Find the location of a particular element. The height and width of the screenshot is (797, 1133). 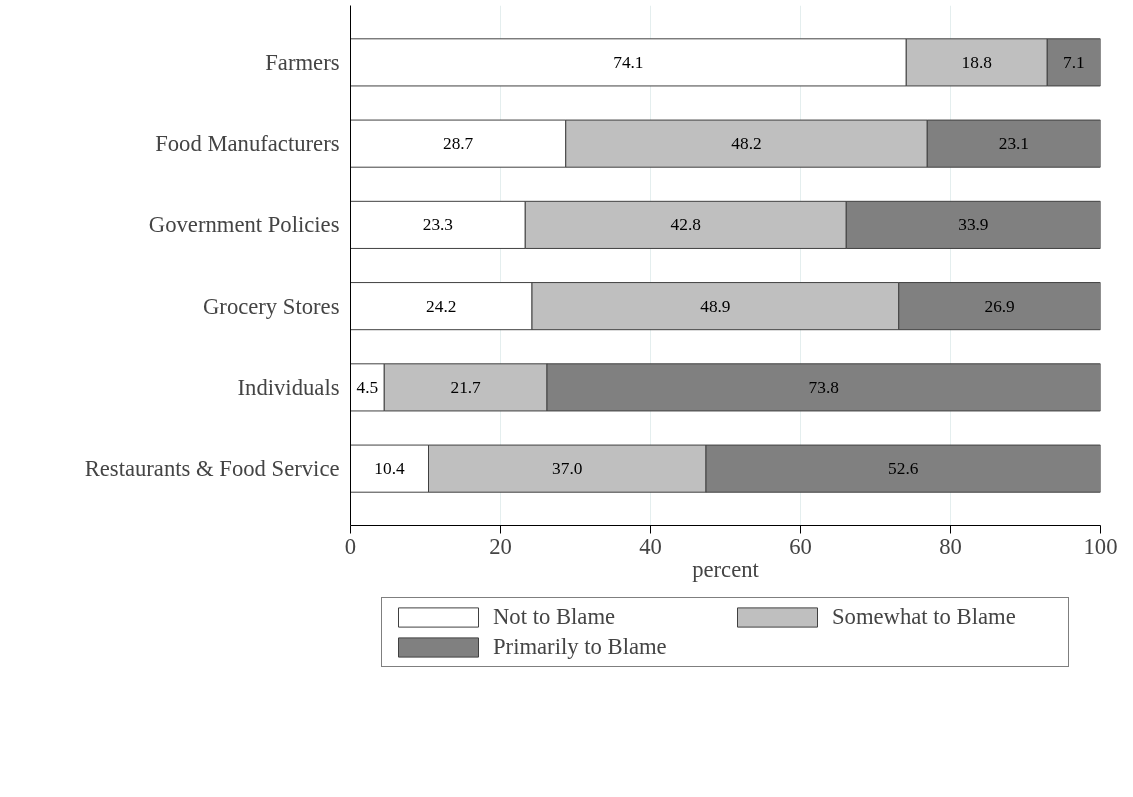

data-label: 52.6 is located at coordinates (903, 469).